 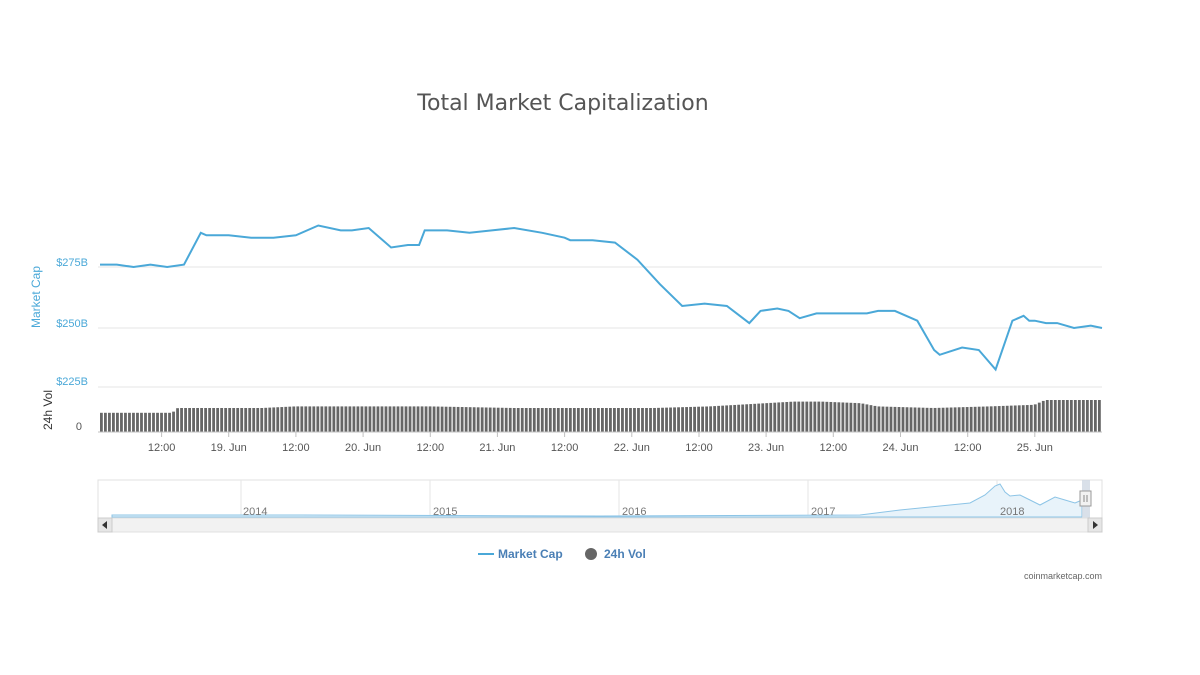 What do you see at coordinates (625, 554) in the screenshot?
I see `legend-label-24h-vol: 24h Vol` at bounding box center [625, 554].